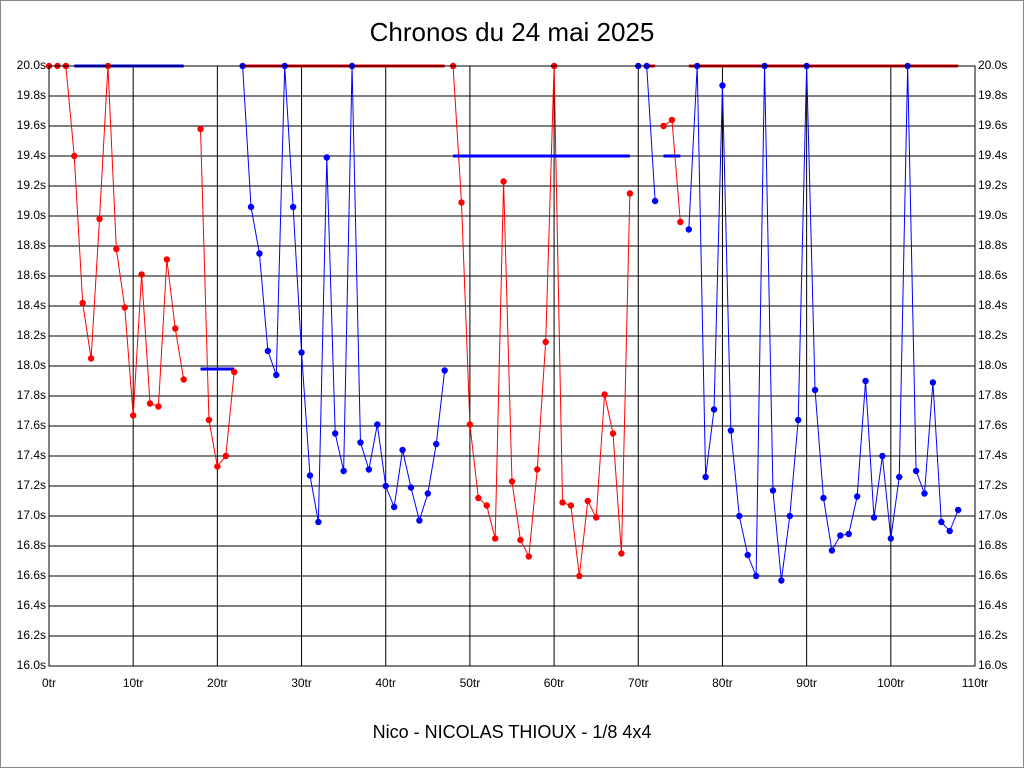 The image size is (1024, 768). Describe the element at coordinates (512, 732) in the screenshot. I see `footer: Nico - NICOLAS THIOUX - 1/8 4x4` at that location.